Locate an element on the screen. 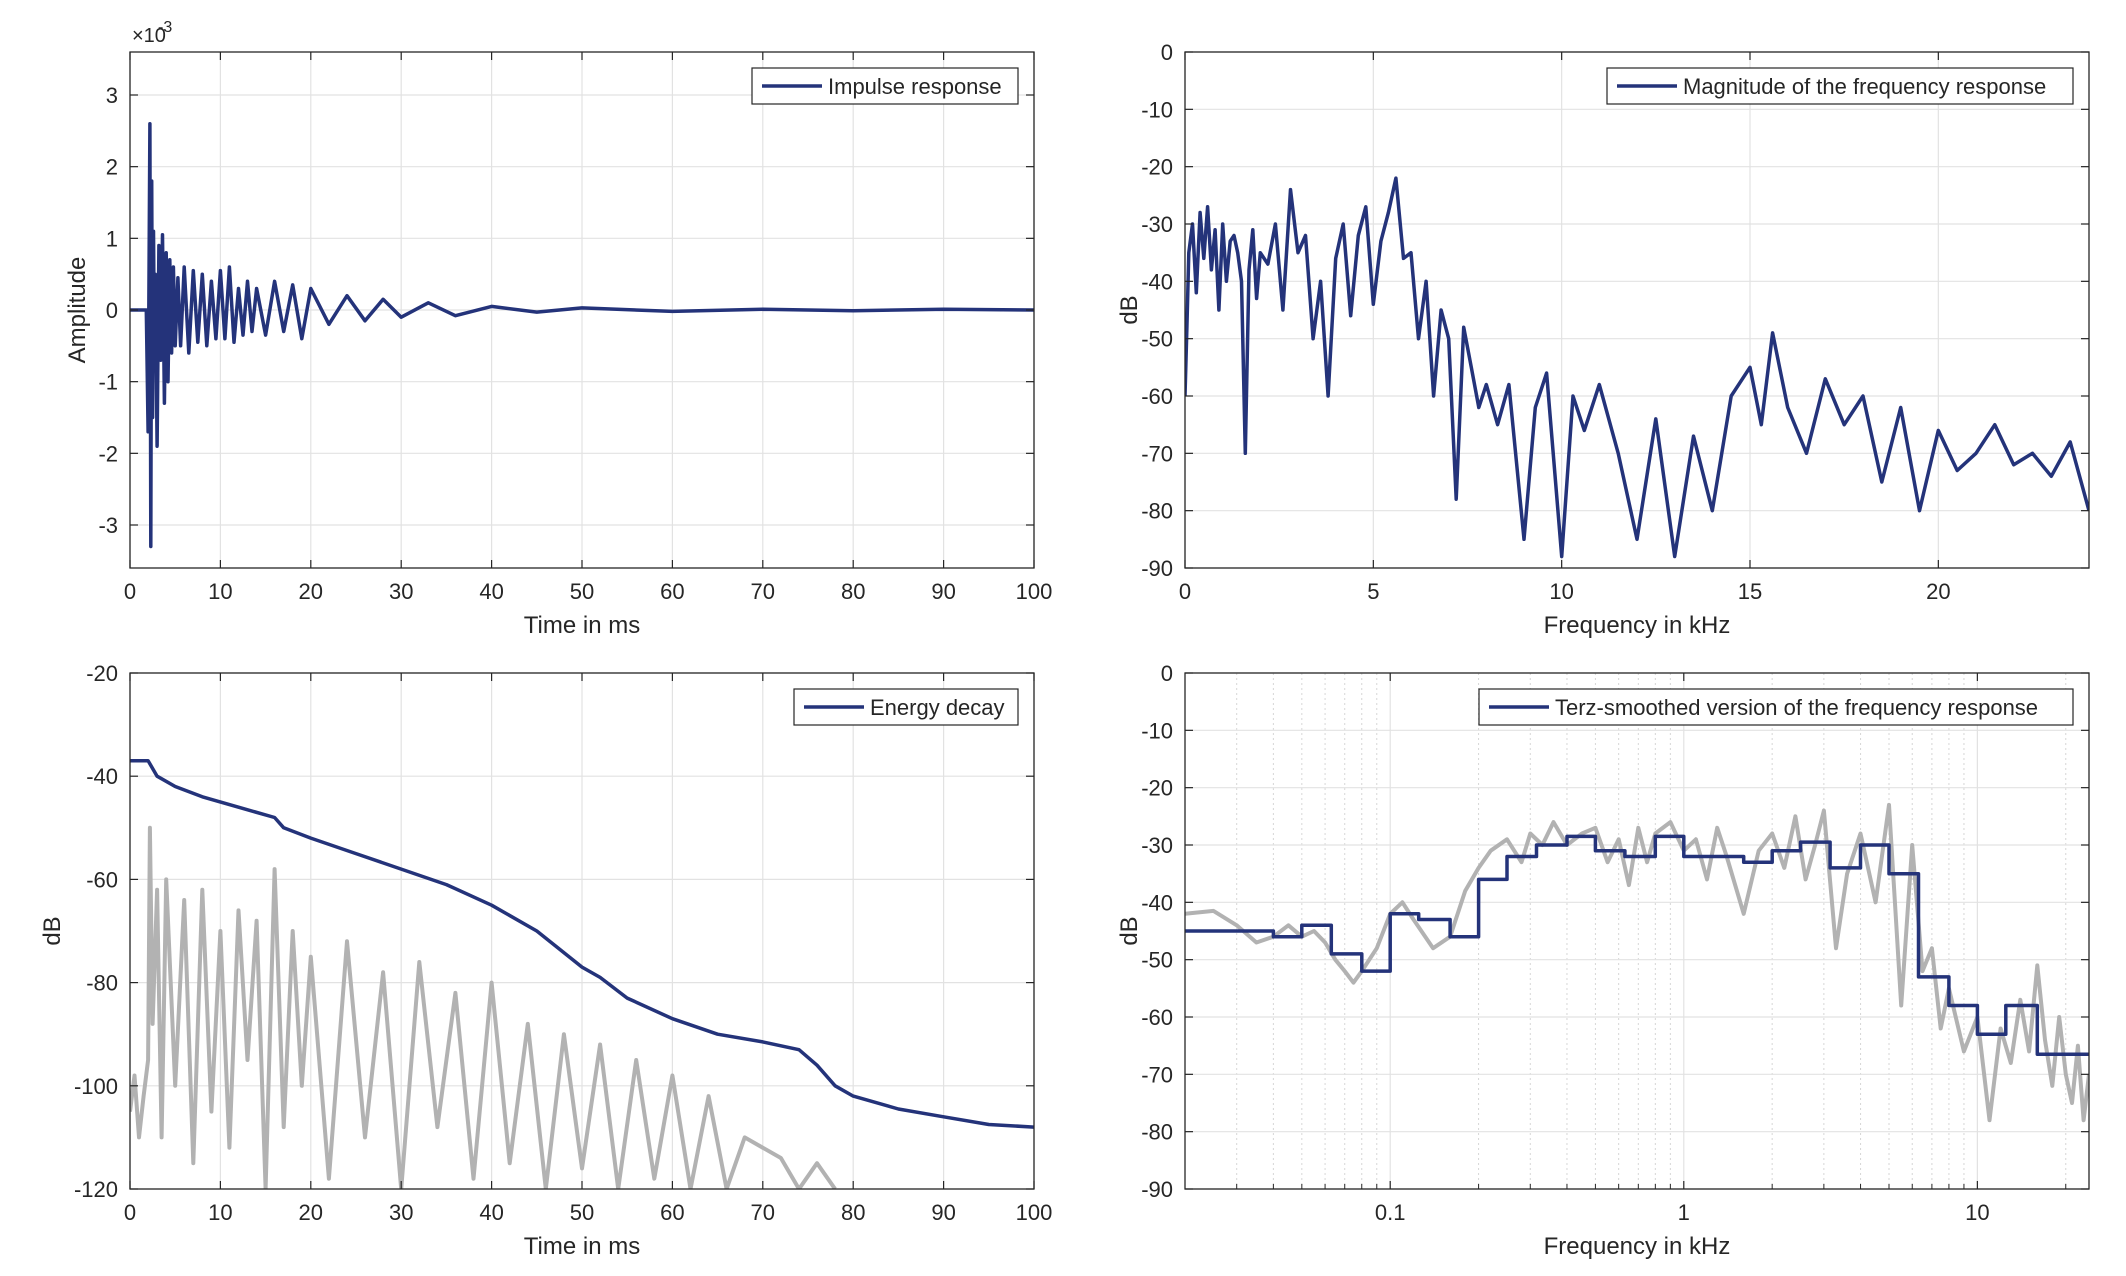 This screenshot has height=1276, width=2126. y-tick-label: -100 is located at coordinates (96, 1086).